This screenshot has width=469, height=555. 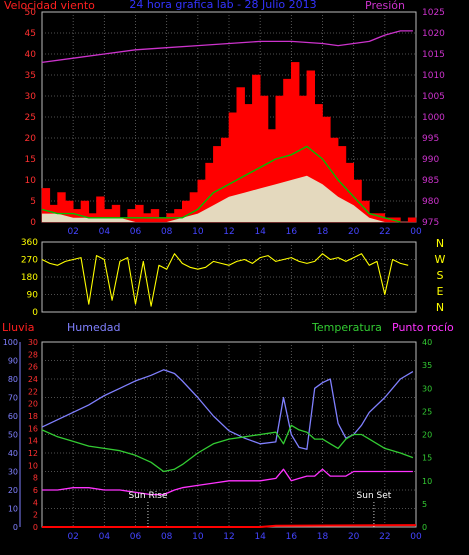 What do you see at coordinates (33, 465) in the screenshot?
I see `rain-y-tick-label: 10` at bounding box center [33, 465].